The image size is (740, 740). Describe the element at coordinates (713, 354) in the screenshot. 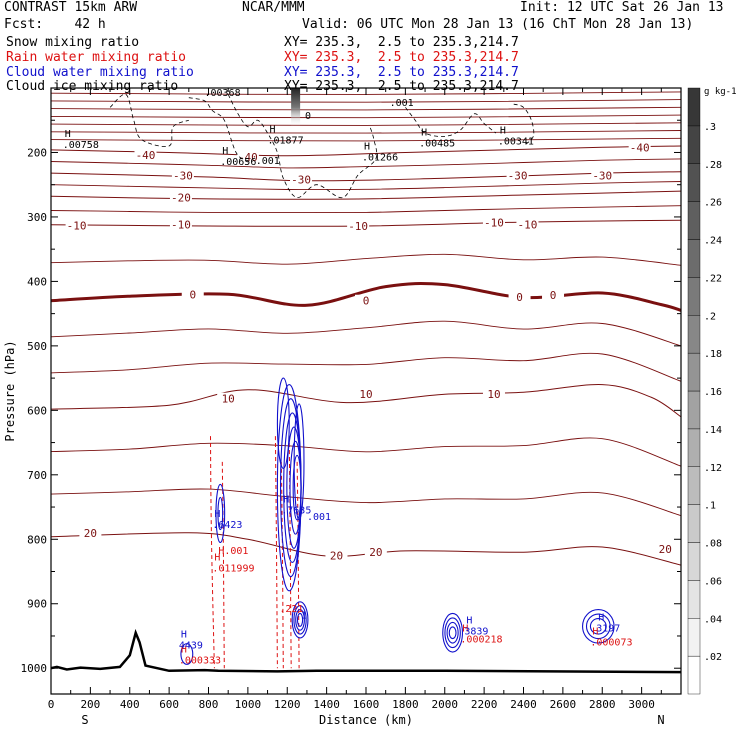

I see `colorbar-tick-label: .18` at that location.